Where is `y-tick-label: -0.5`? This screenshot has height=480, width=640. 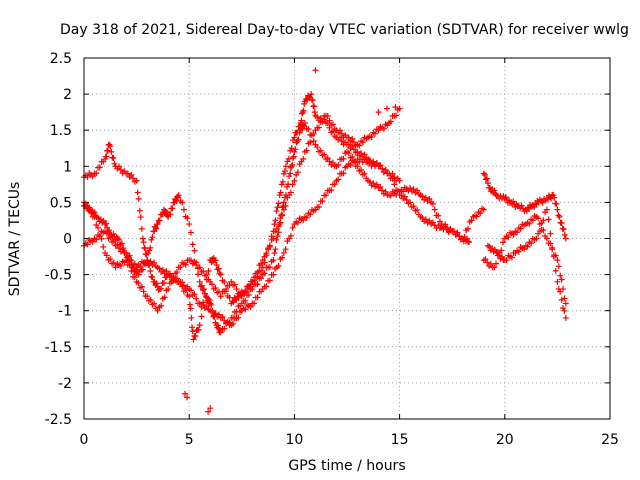
y-tick-label: -0.5 is located at coordinates (58, 276).